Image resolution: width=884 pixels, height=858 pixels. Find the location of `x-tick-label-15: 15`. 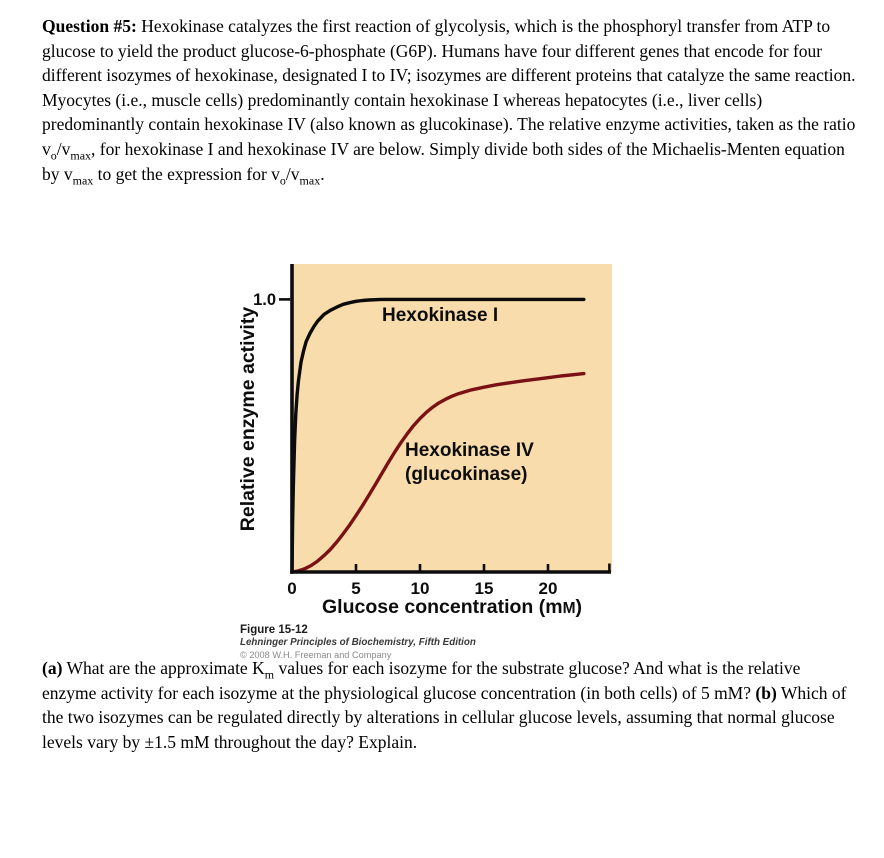

x-tick-label-15: 15 is located at coordinates (484, 588).